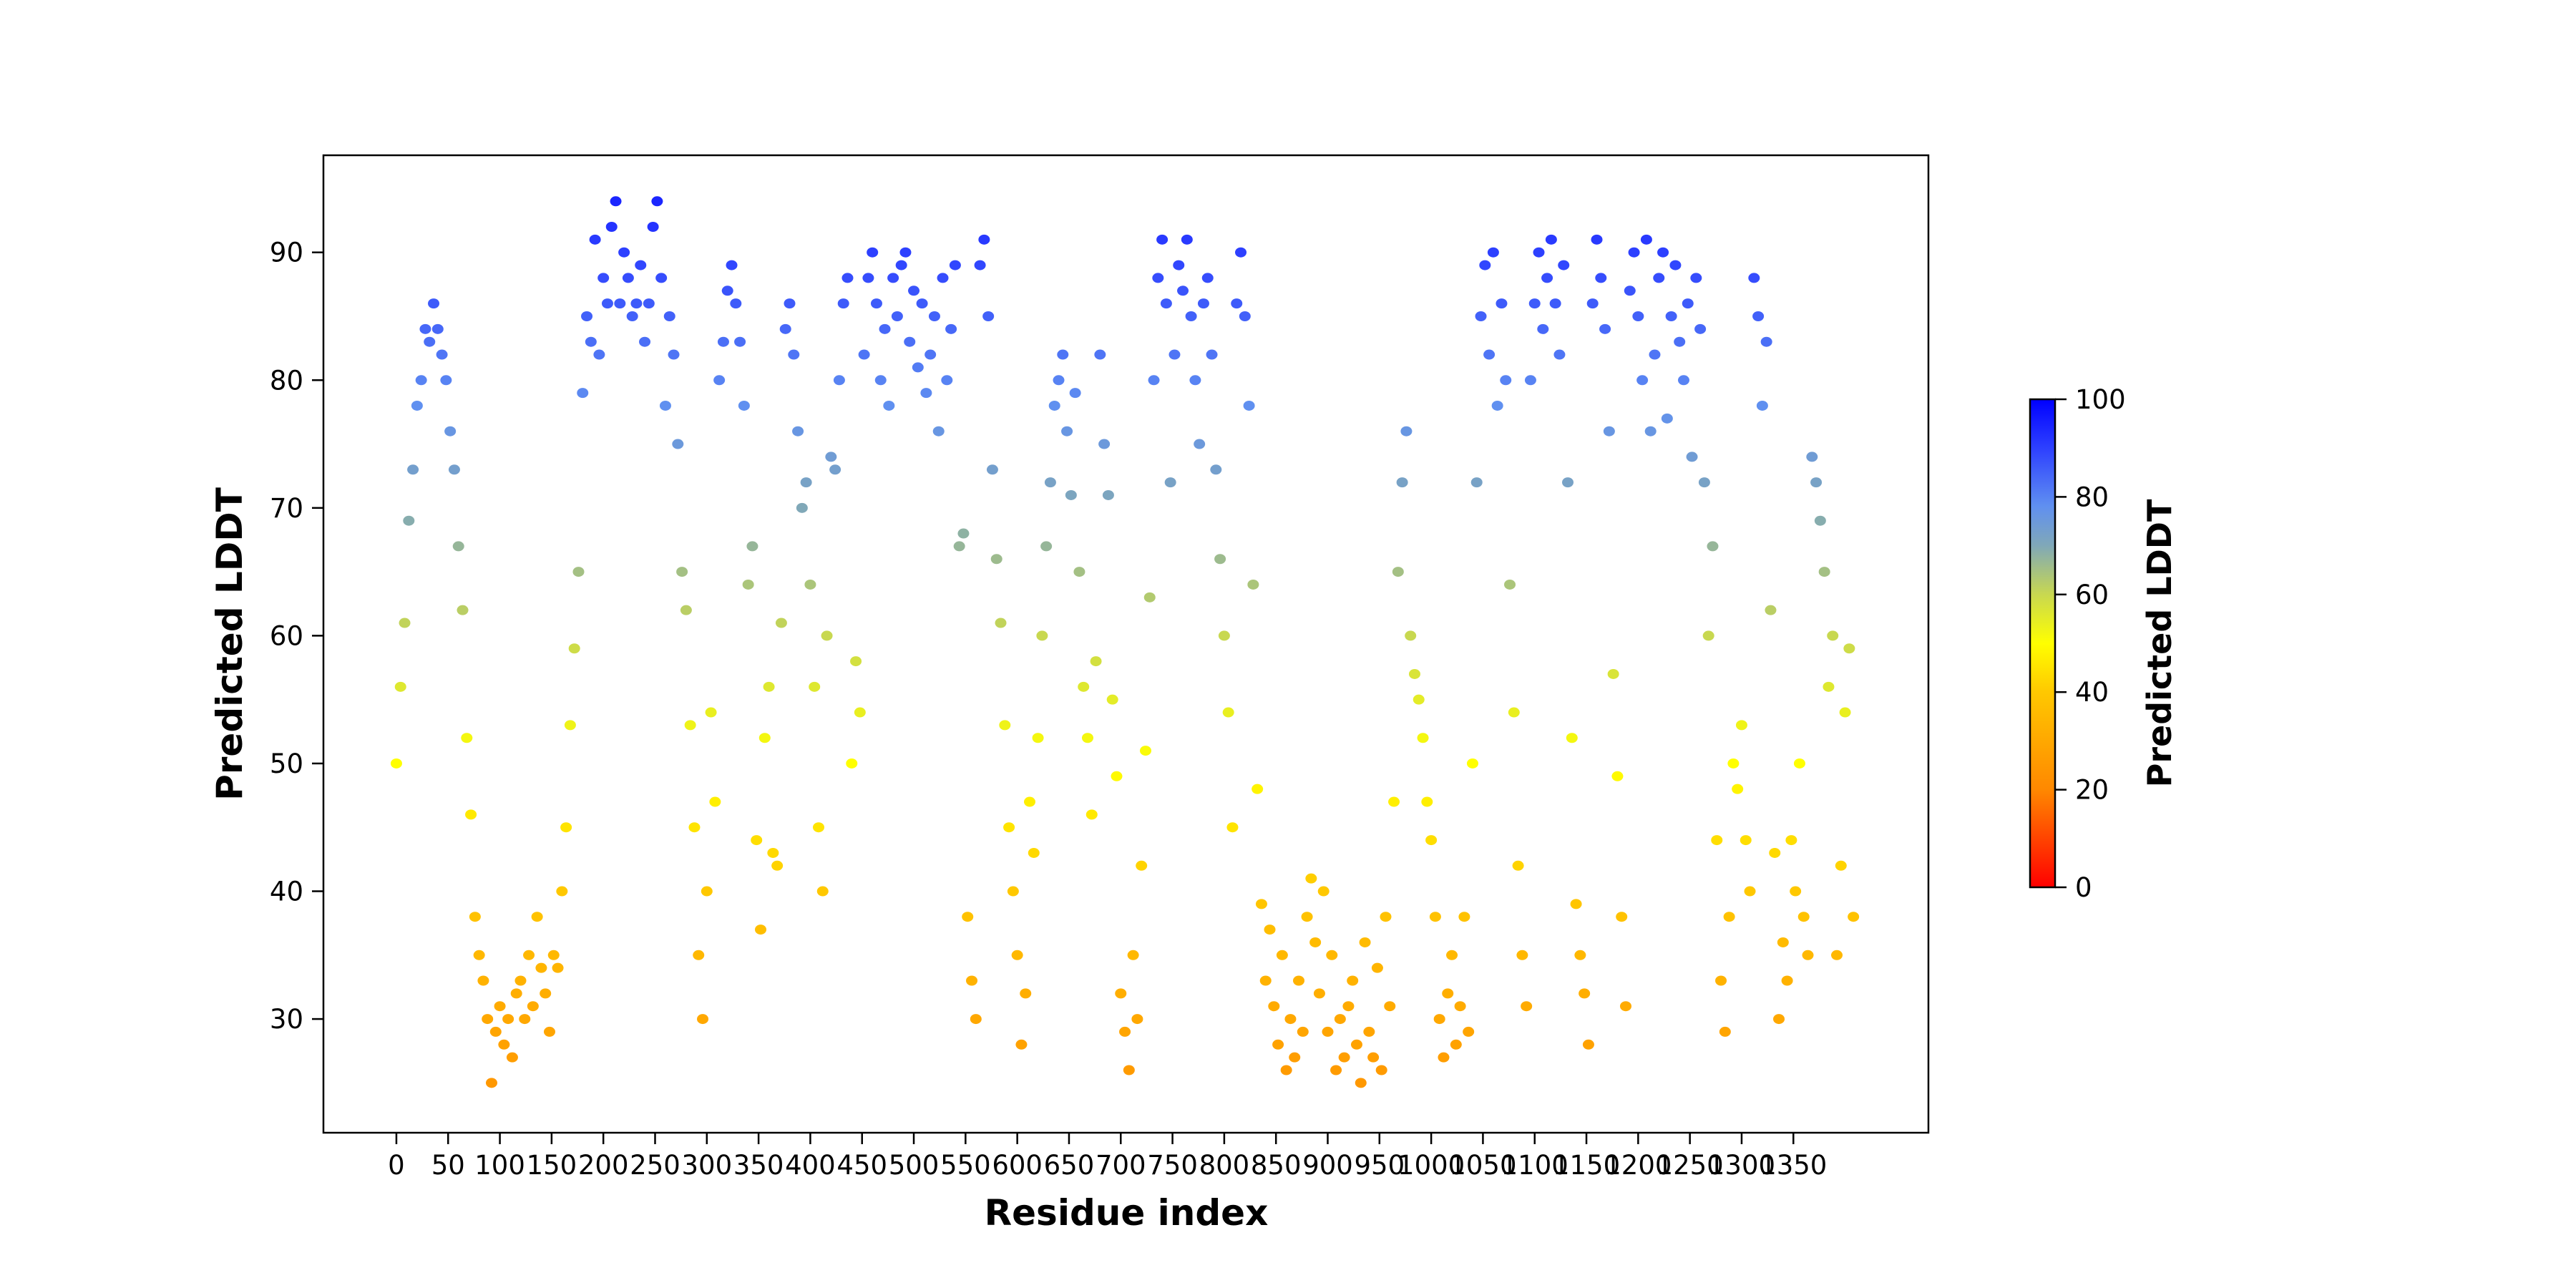  I want to click on y-axis: 30 40 50 60 70 80 90, so click(296, 636).